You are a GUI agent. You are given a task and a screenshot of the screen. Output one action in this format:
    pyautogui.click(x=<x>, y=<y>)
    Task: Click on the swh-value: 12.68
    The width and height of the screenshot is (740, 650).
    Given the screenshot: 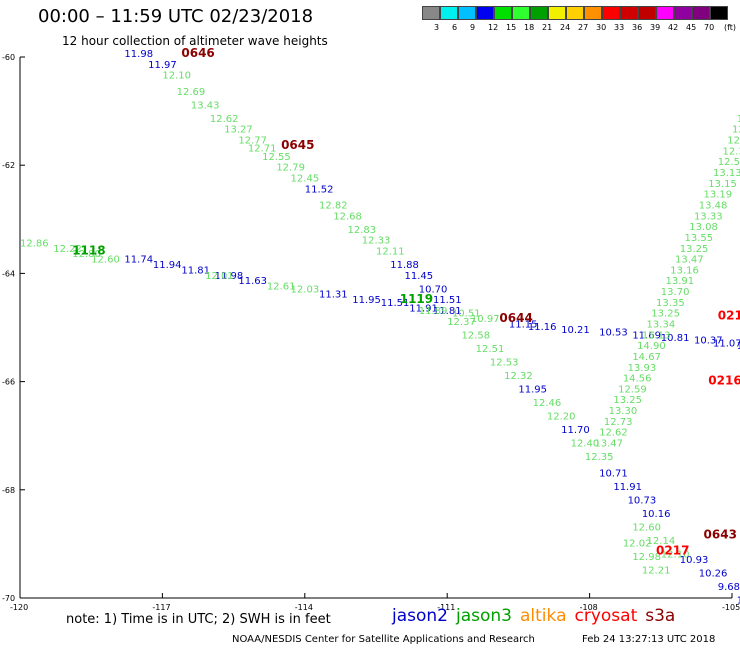 What is the action you would take?
    pyautogui.click(x=733, y=141)
    